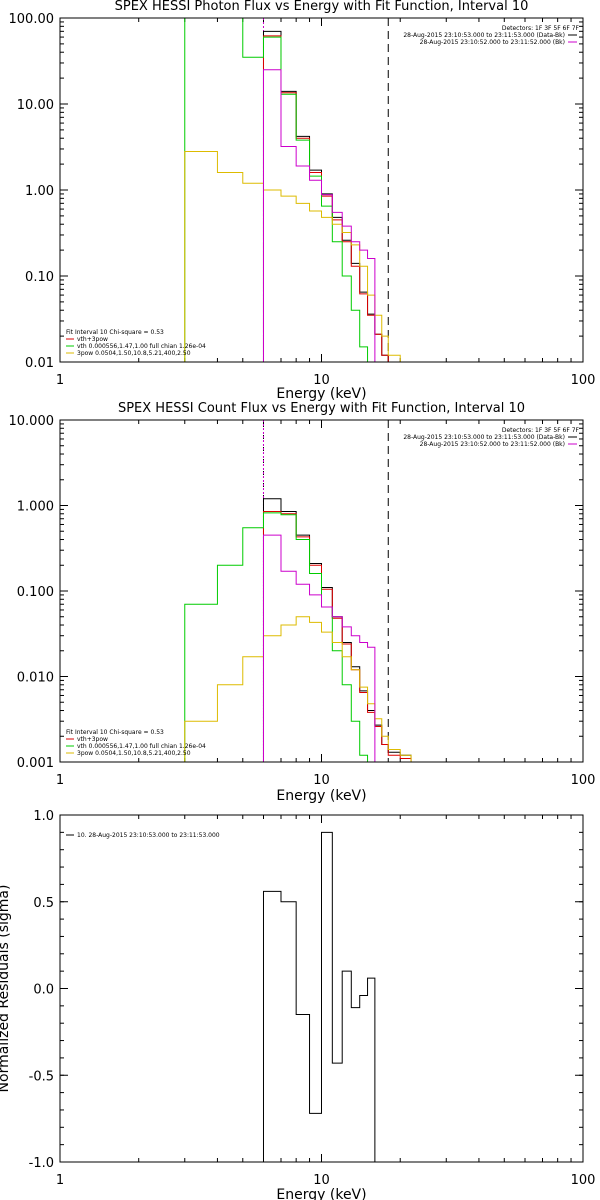  I want to click on y-tick-label: 0.100, so click(35, 592).